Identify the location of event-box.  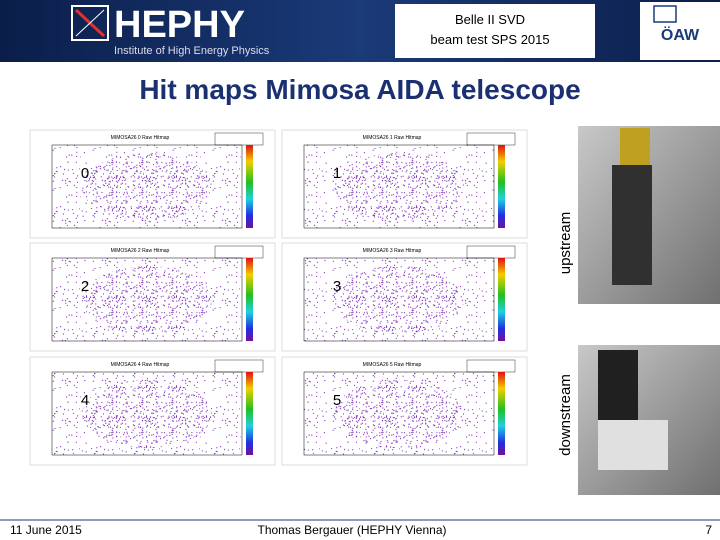
(495, 31).